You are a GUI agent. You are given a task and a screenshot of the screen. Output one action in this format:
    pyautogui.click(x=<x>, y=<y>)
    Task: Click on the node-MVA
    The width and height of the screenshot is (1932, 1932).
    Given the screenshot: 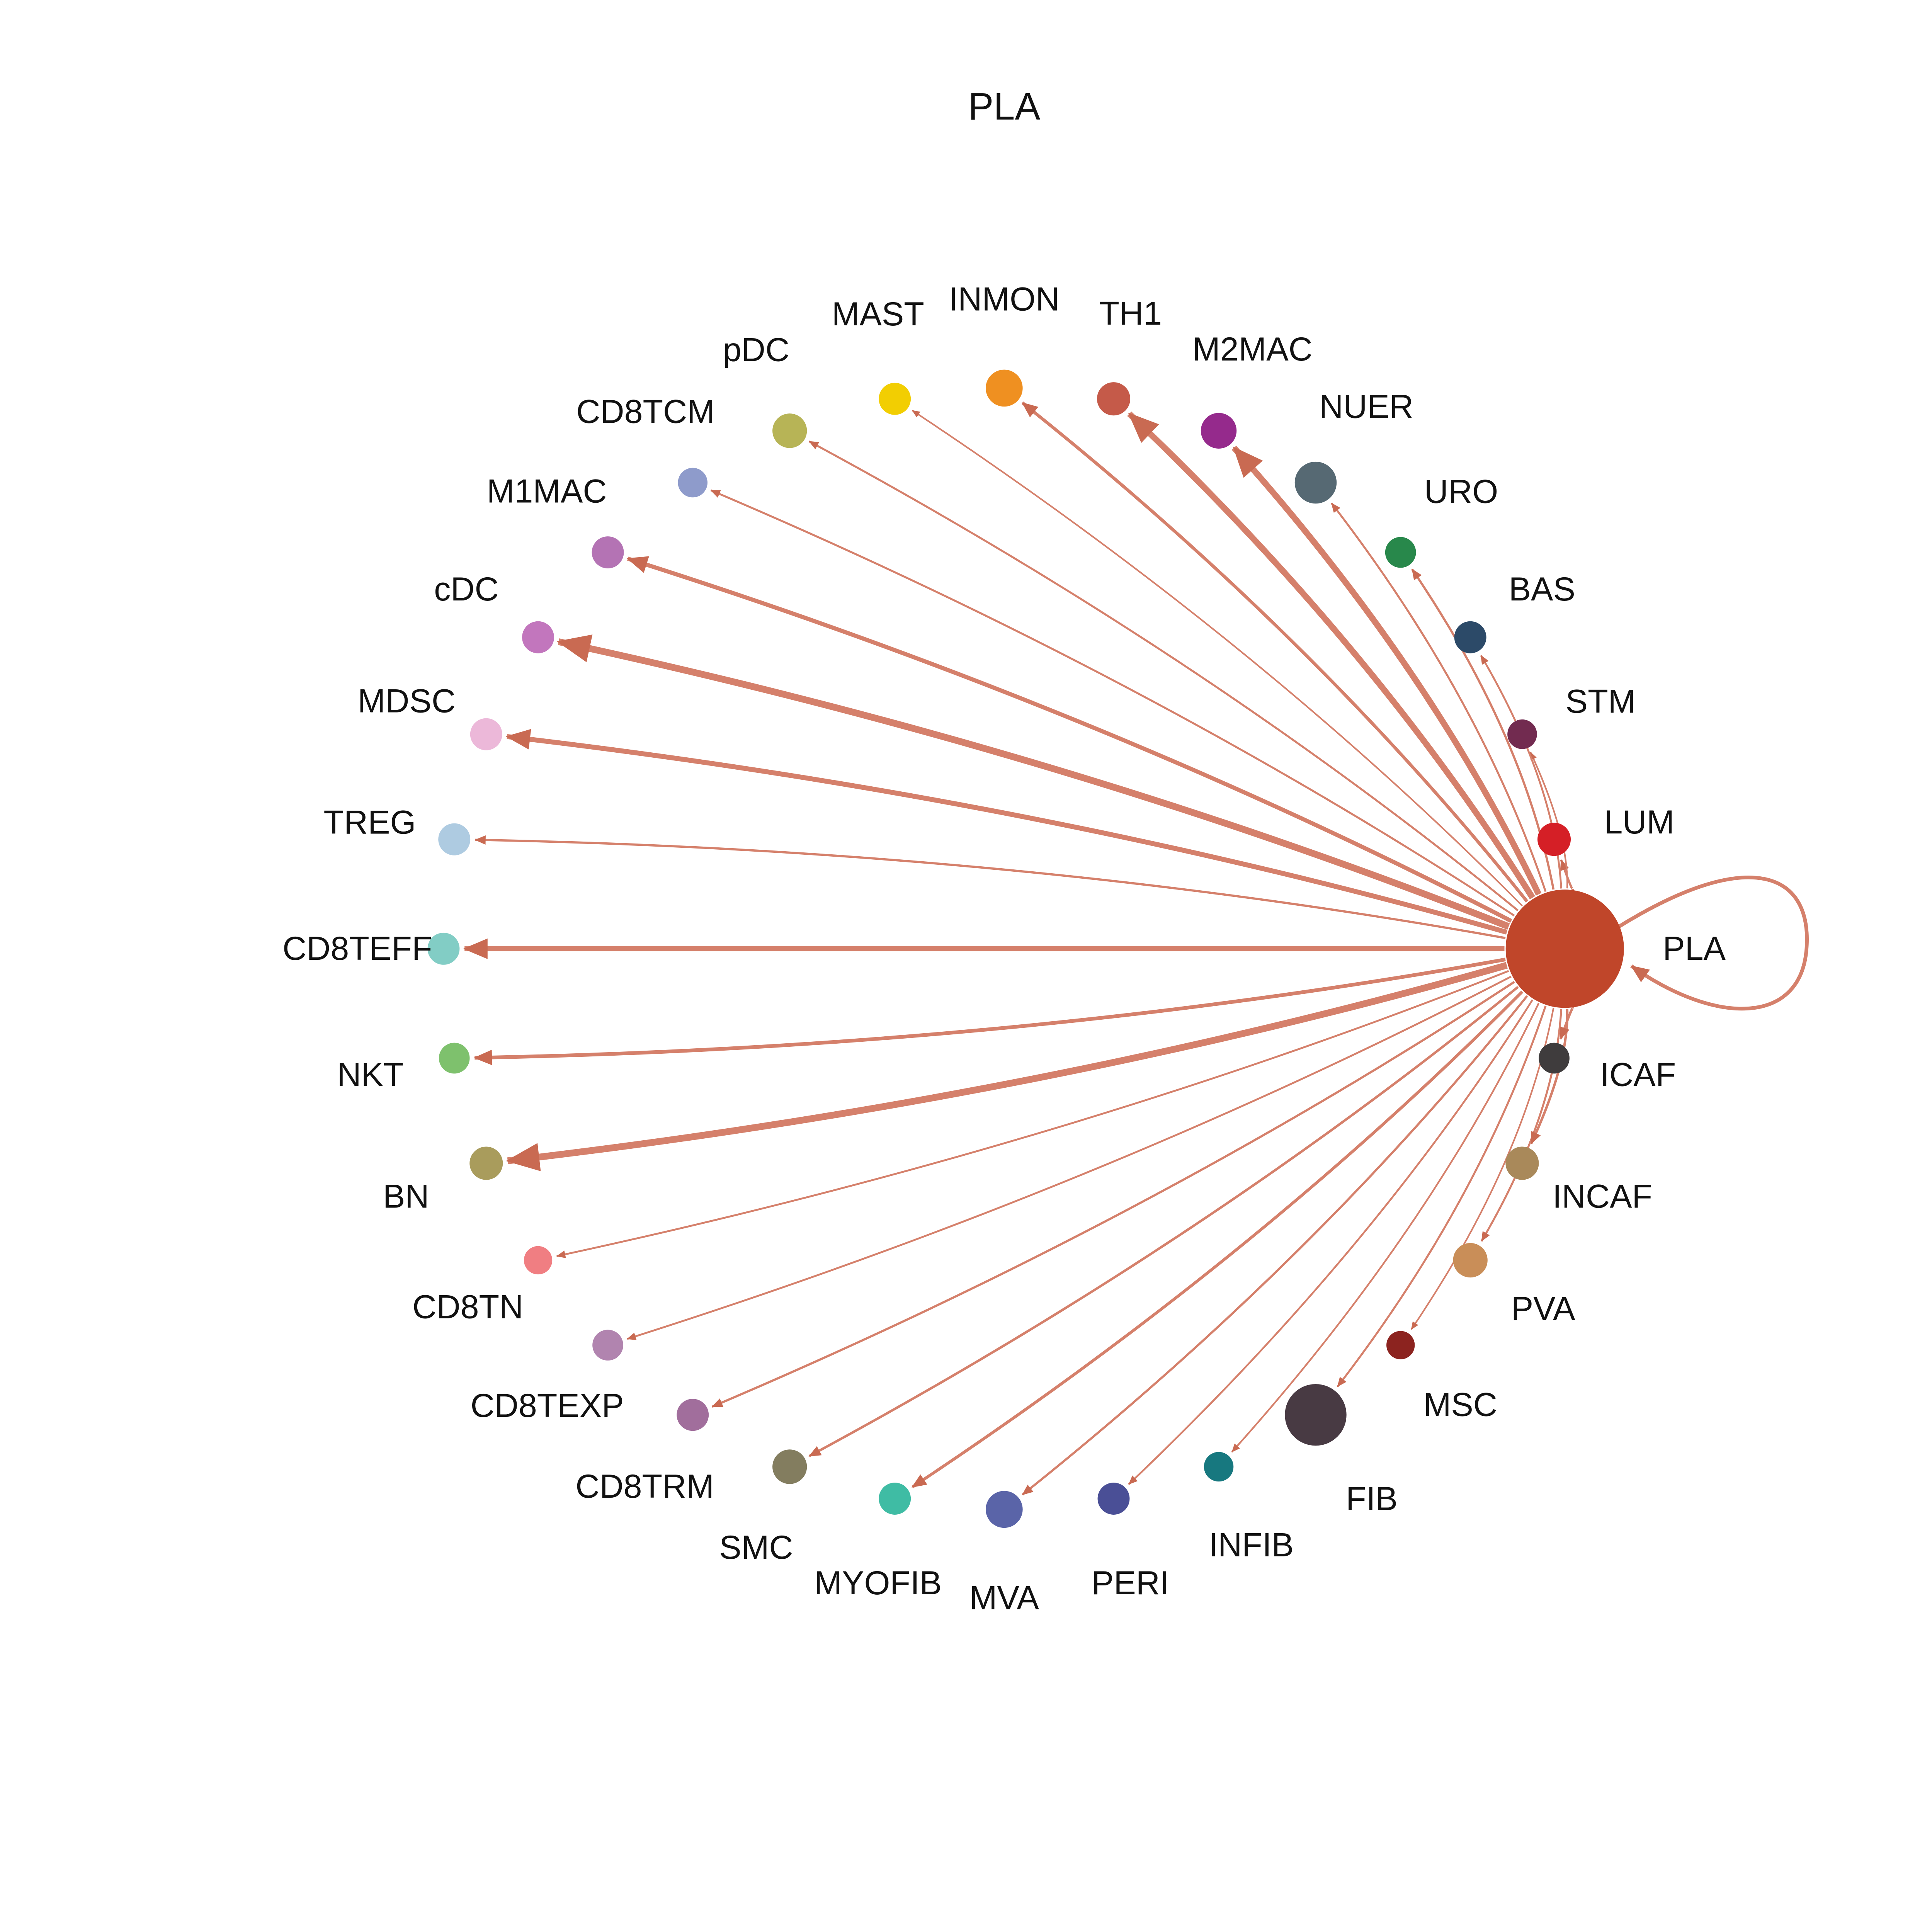 What is the action you would take?
    pyautogui.click(x=1005, y=1510)
    